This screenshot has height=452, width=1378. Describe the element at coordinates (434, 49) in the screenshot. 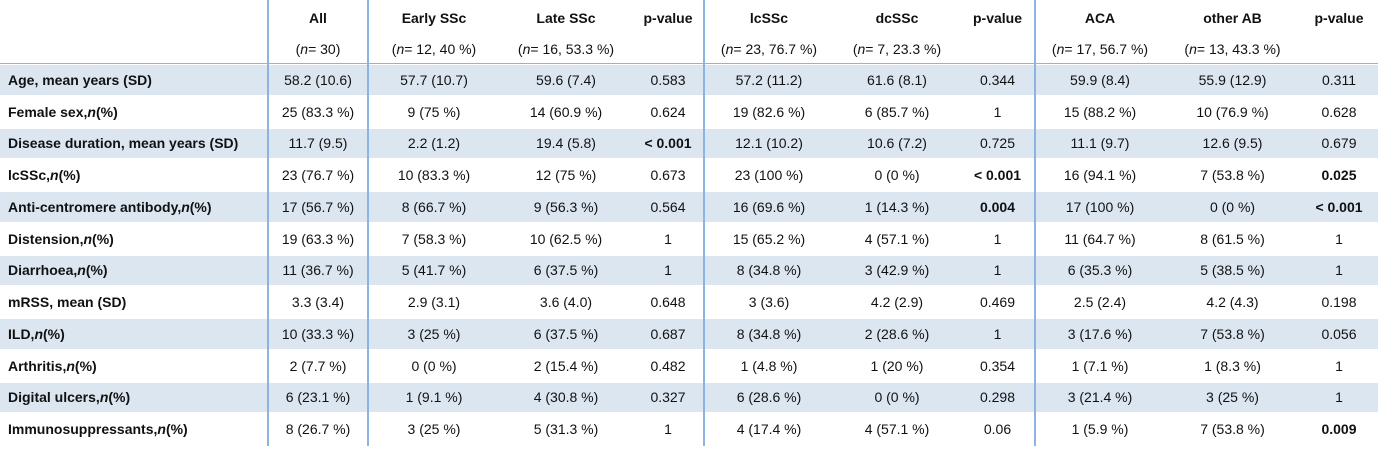

I see `column-subtitle: (n = 12, 40 %)` at that location.